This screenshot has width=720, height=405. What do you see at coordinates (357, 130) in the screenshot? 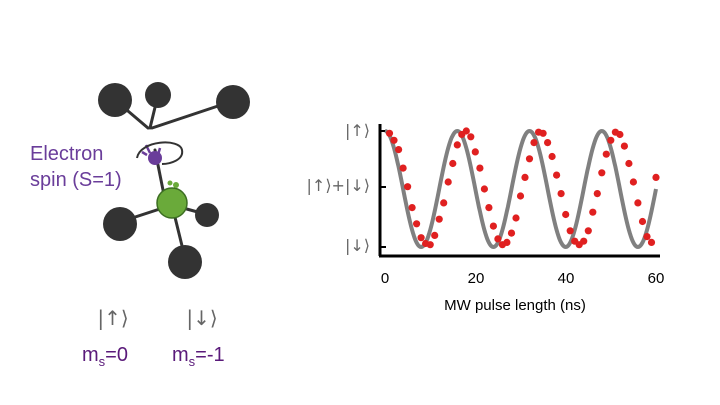
I see `y-tick-label: |↑⟩` at bounding box center [357, 130].